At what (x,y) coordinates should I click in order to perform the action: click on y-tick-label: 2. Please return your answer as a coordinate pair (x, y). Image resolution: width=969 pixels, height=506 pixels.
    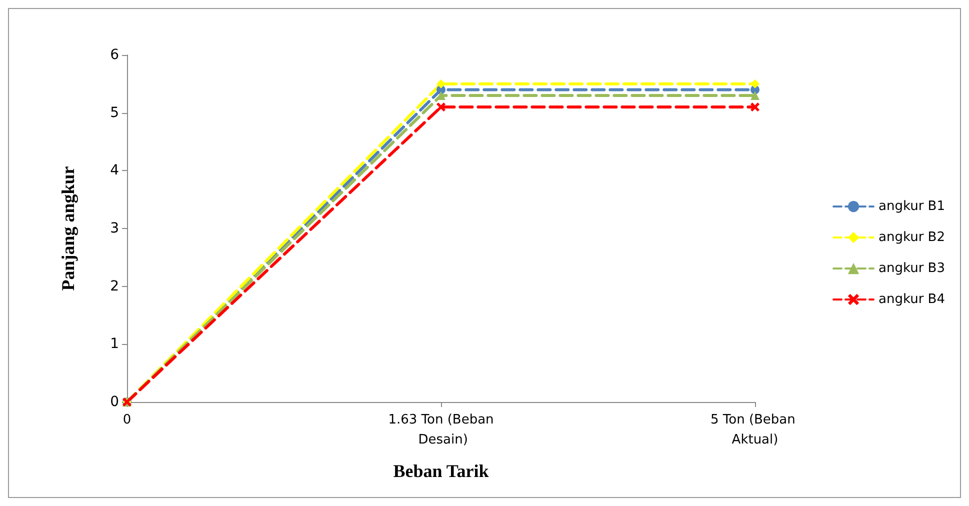
    Looking at the image, I should click on (114, 286).